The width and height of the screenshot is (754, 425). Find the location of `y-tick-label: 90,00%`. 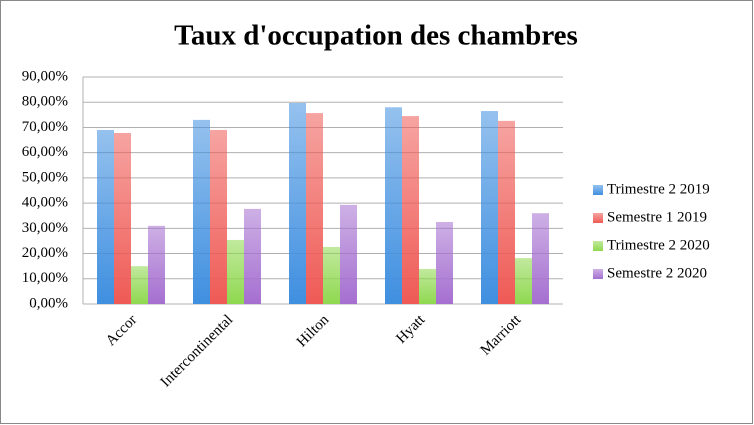

y-tick-label: 90,00% is located at coordinates (45, 76).